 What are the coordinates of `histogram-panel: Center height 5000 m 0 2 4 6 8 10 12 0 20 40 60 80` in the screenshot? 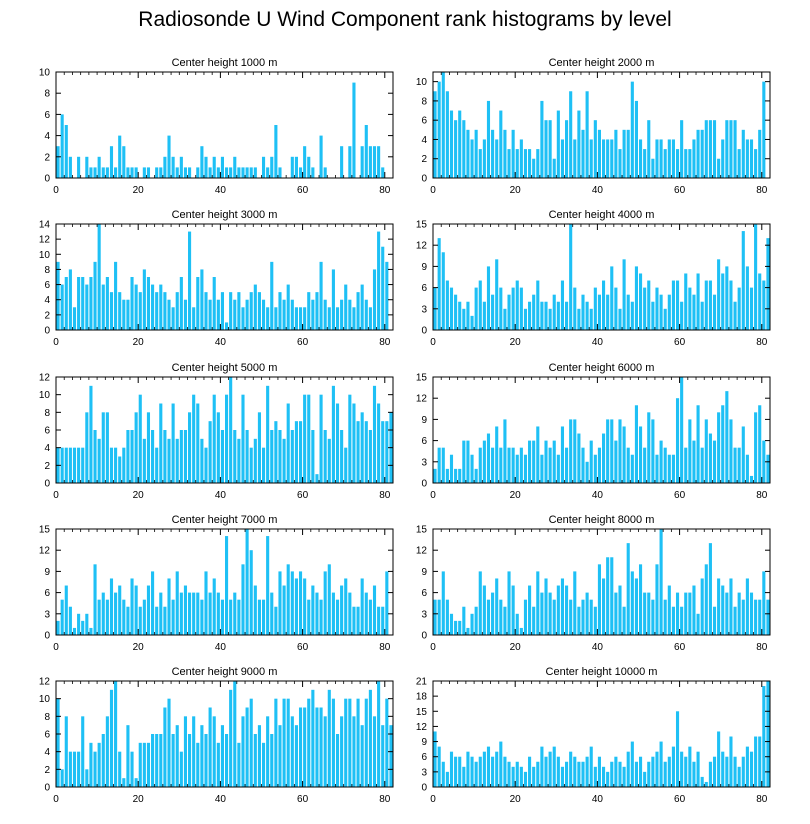 It's located at (216, 431).